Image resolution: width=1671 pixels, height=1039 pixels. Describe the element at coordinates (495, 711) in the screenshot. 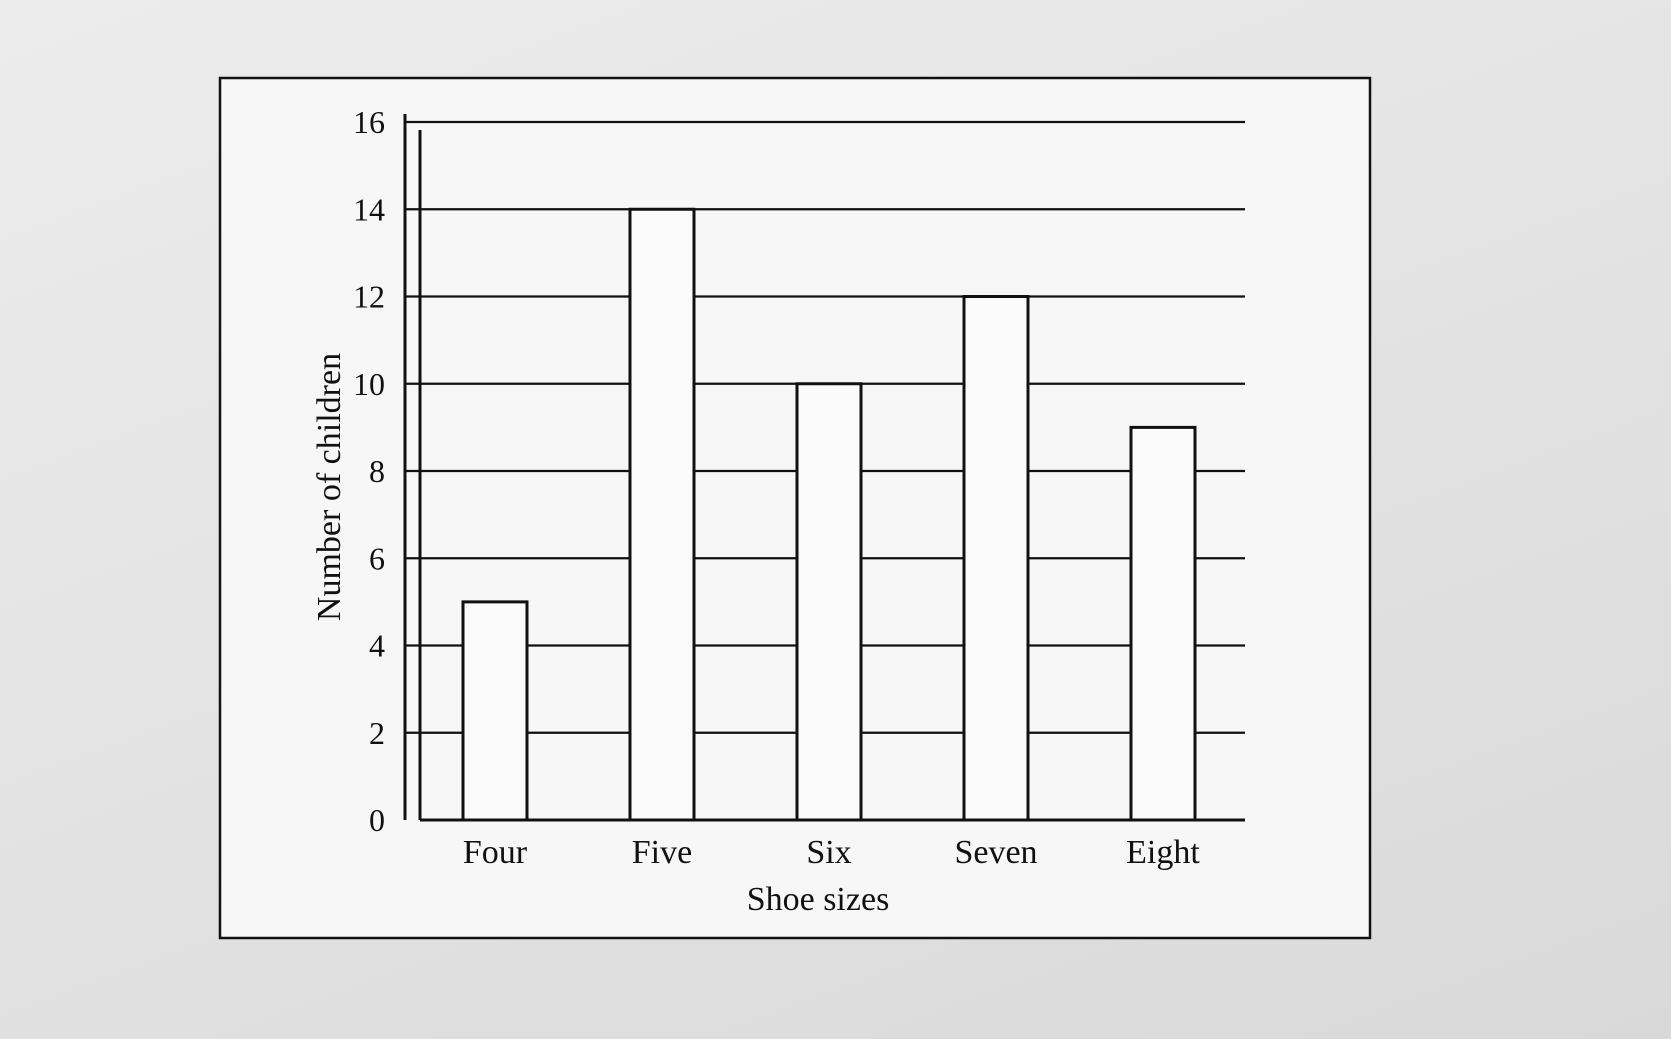

I see `bar-four` at that location.